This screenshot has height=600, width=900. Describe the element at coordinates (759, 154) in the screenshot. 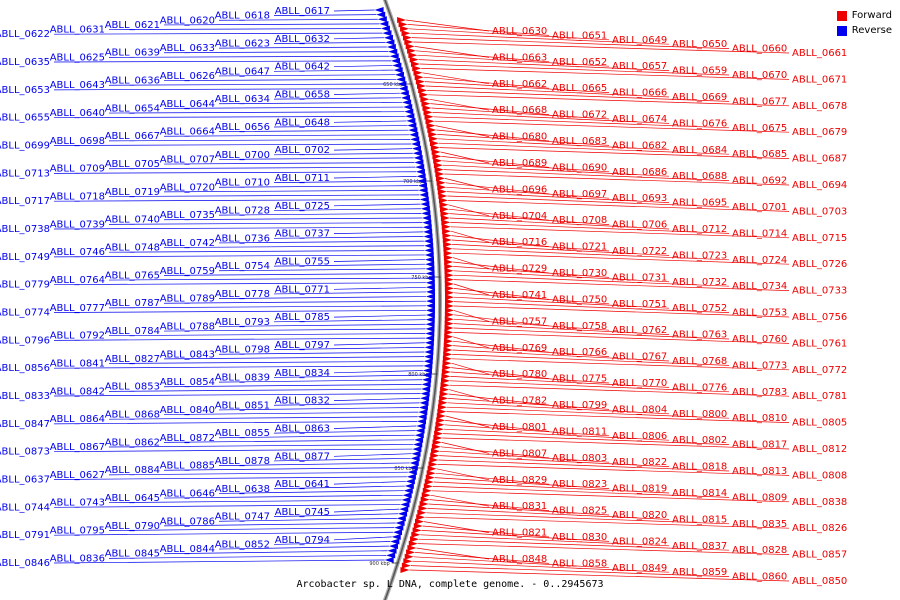

I see `forward-gene-label: ABLL_0685` at that location.